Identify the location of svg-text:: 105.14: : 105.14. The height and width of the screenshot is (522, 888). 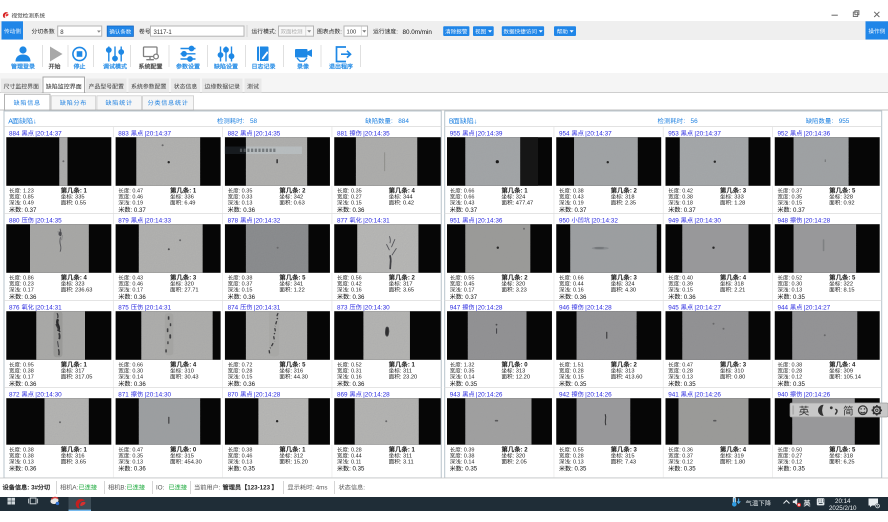
(850, 378).